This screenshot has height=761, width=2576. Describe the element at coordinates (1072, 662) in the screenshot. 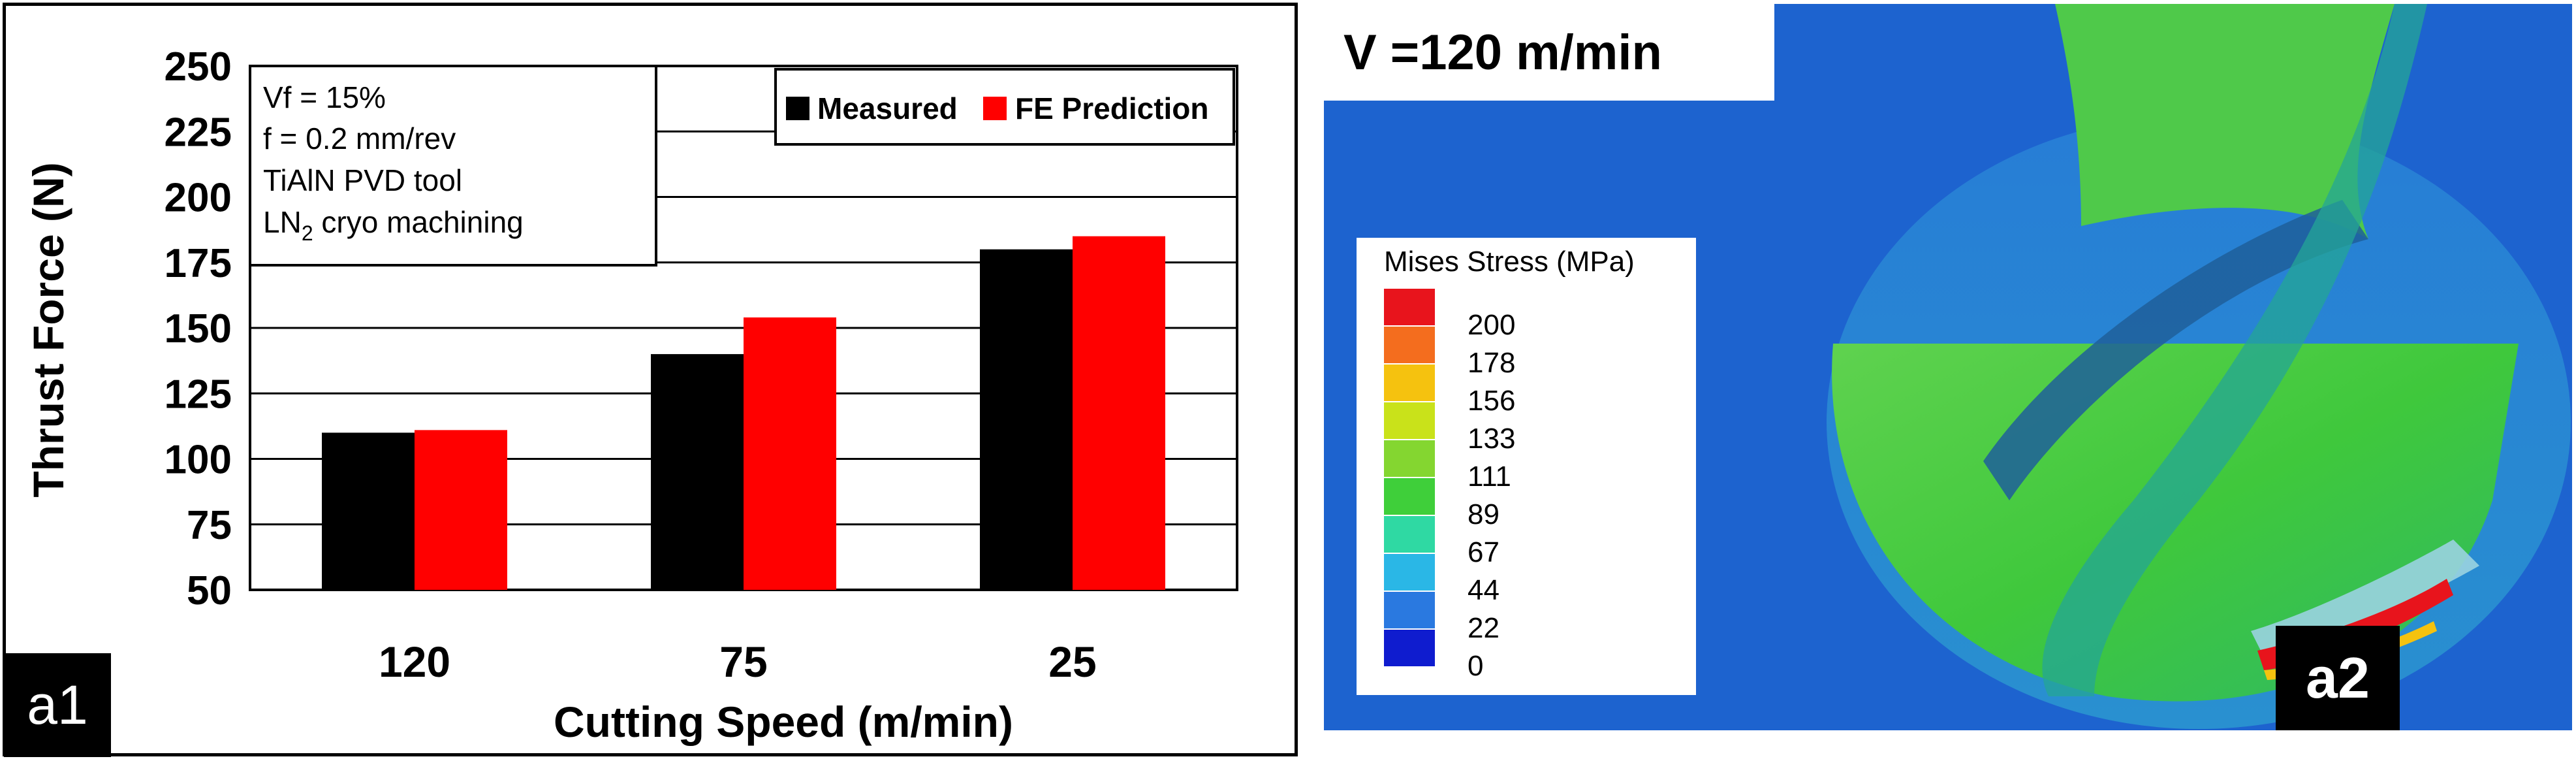

I see `x-tick-label-25: 25` at that location.